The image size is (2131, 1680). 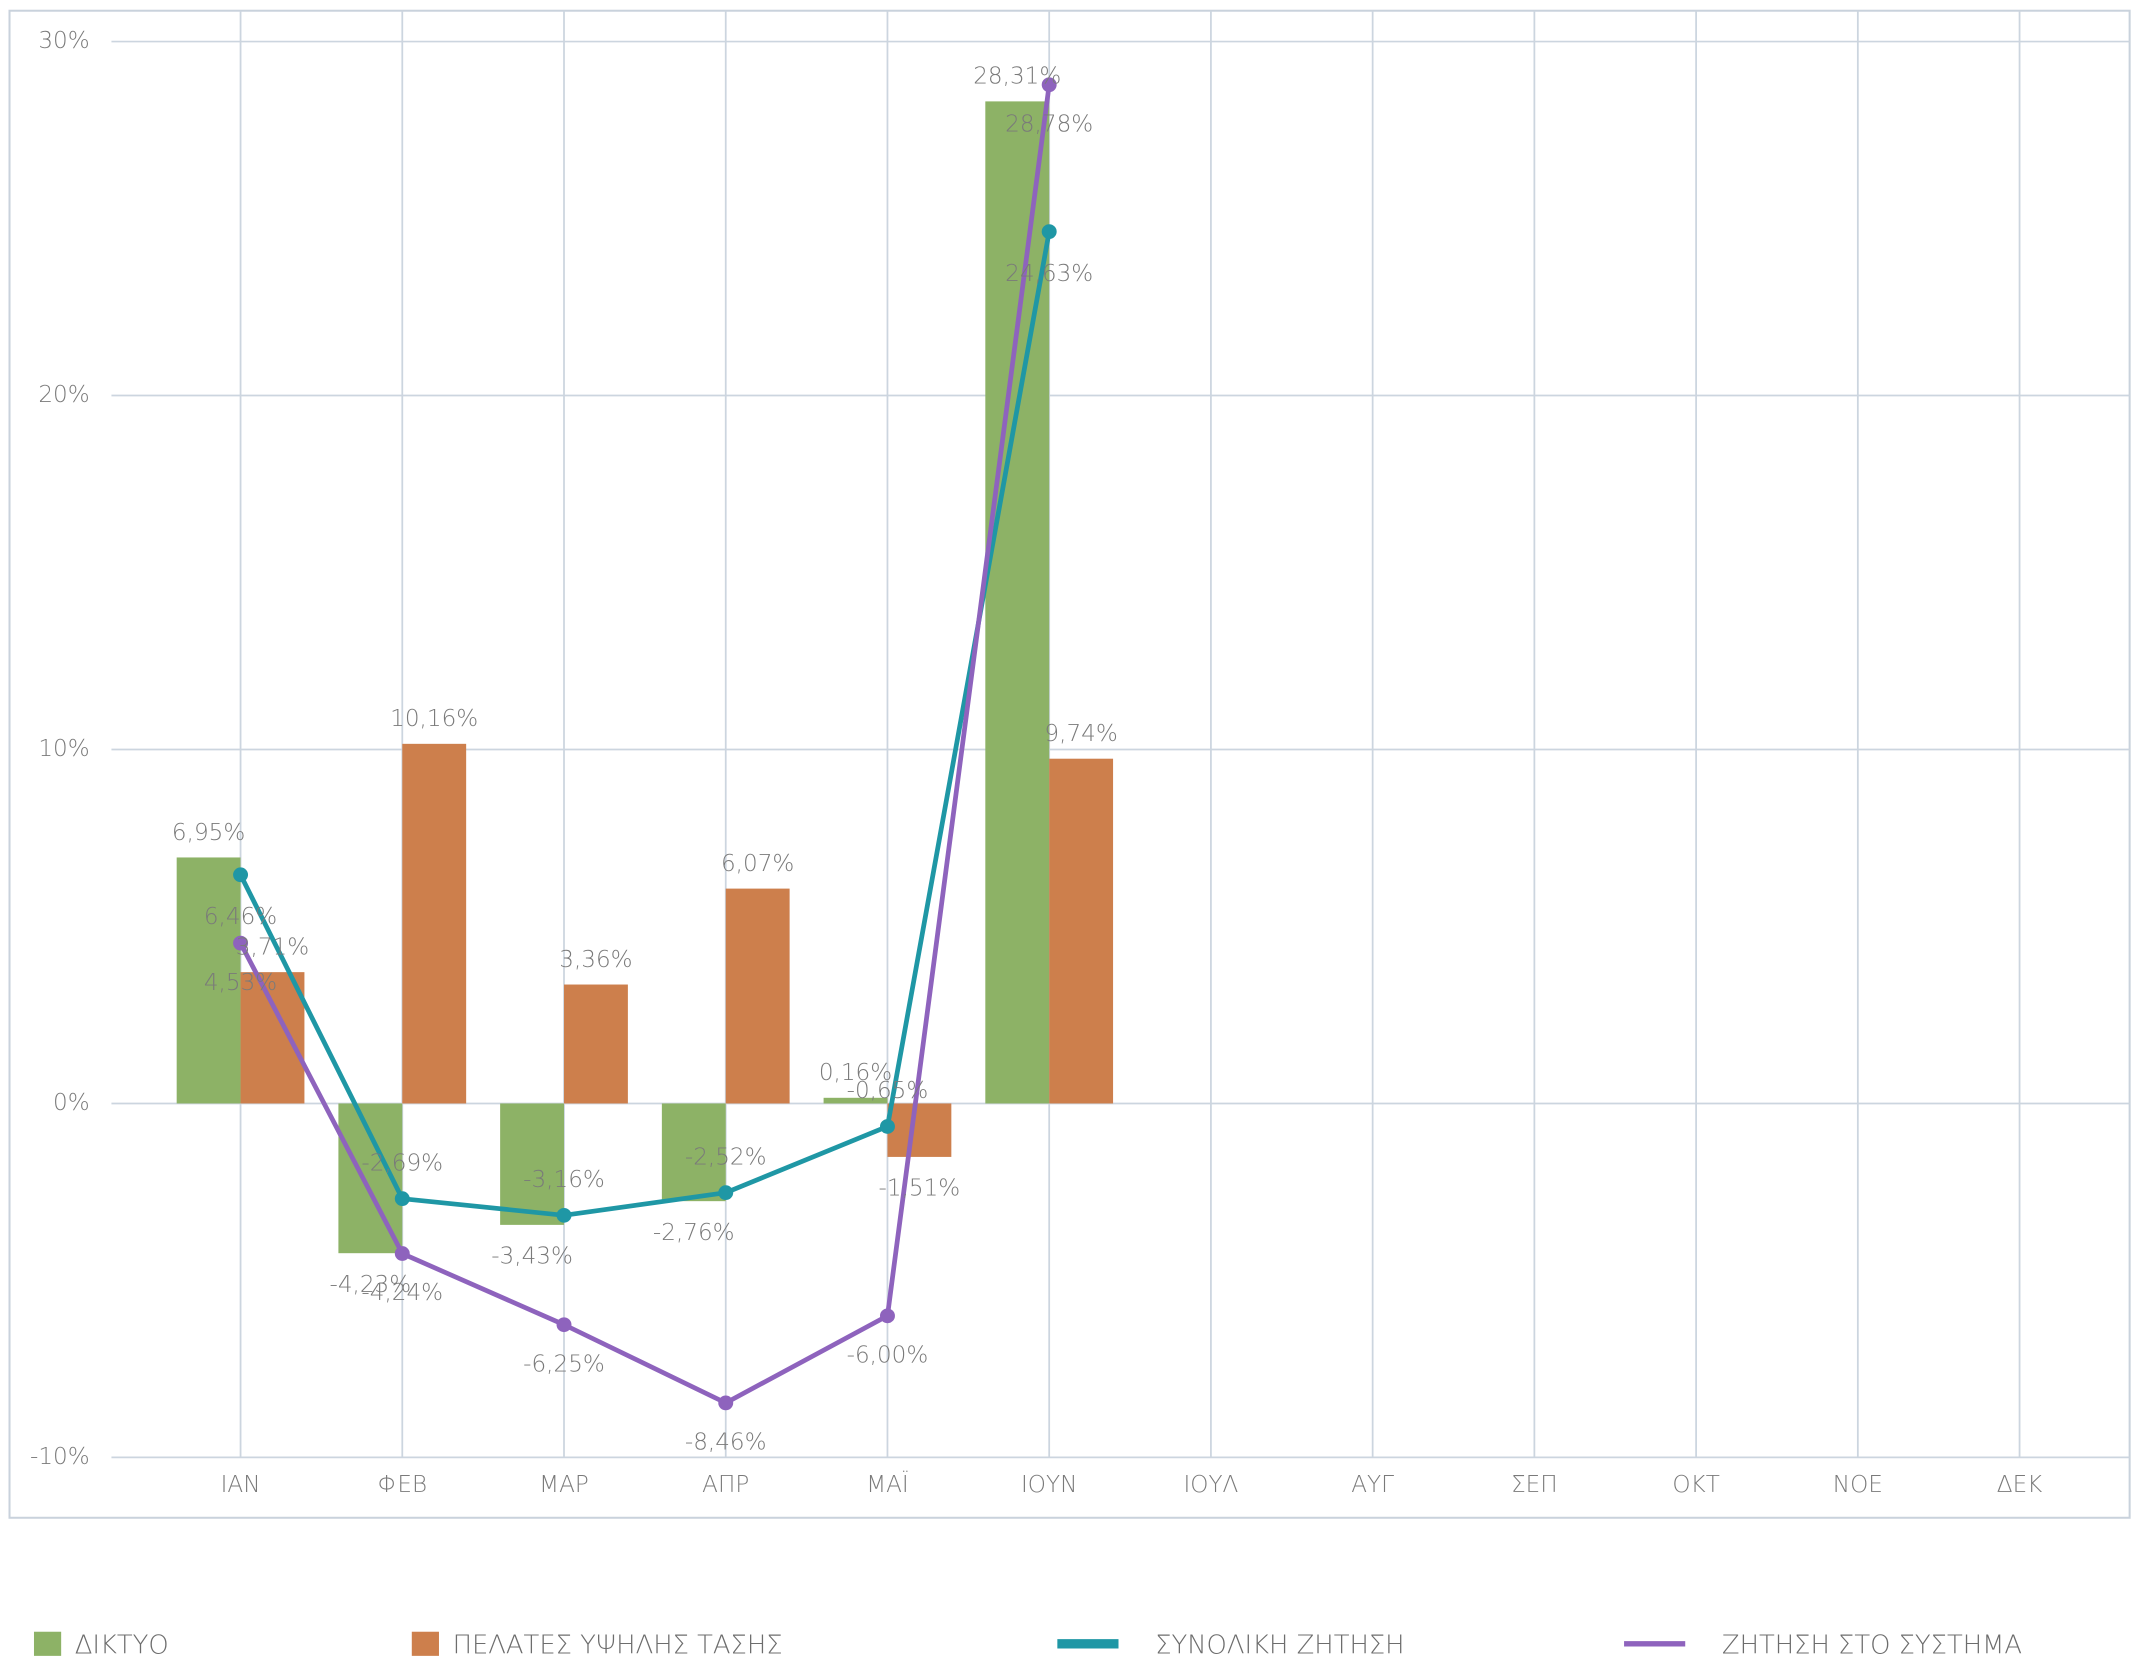 I want to click on x-tick-label: ΑΠΡ, so click(x=725, y=1485).